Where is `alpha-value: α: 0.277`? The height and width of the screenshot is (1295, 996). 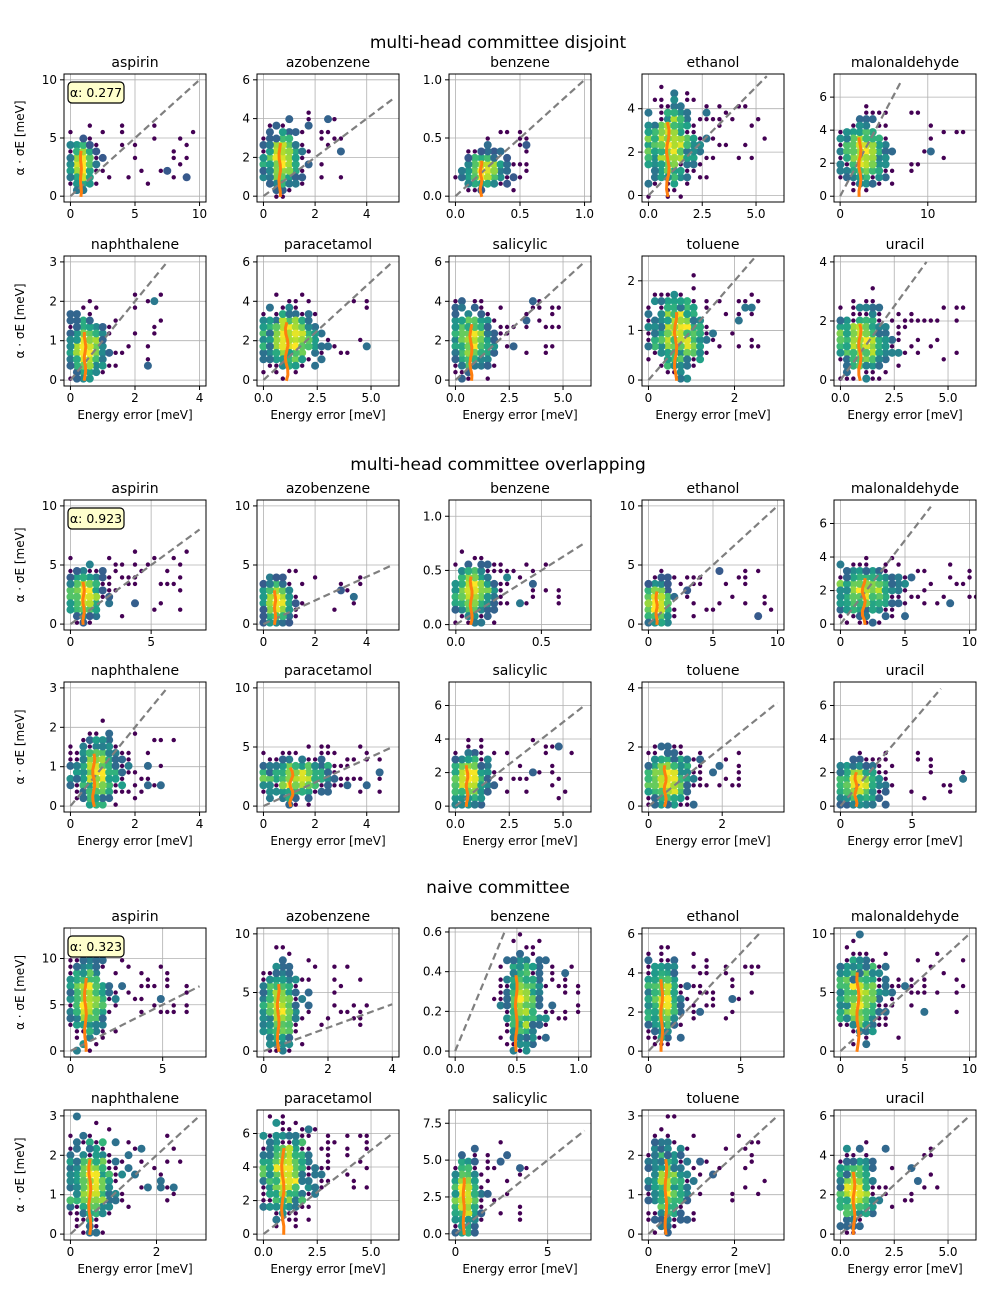
alpha-value: α: 0.277 is located at coordinates (96, 92).